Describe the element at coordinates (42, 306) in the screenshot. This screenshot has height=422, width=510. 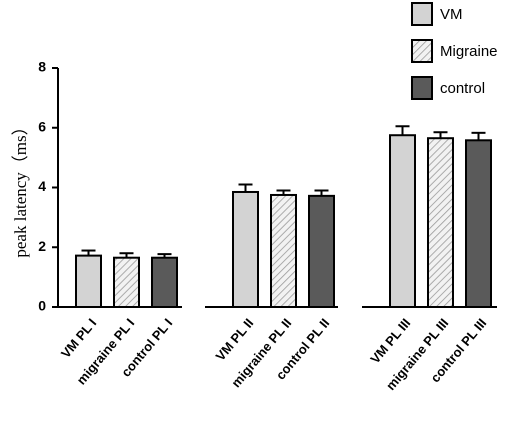
I see `y-tick-label: 0` at that location.